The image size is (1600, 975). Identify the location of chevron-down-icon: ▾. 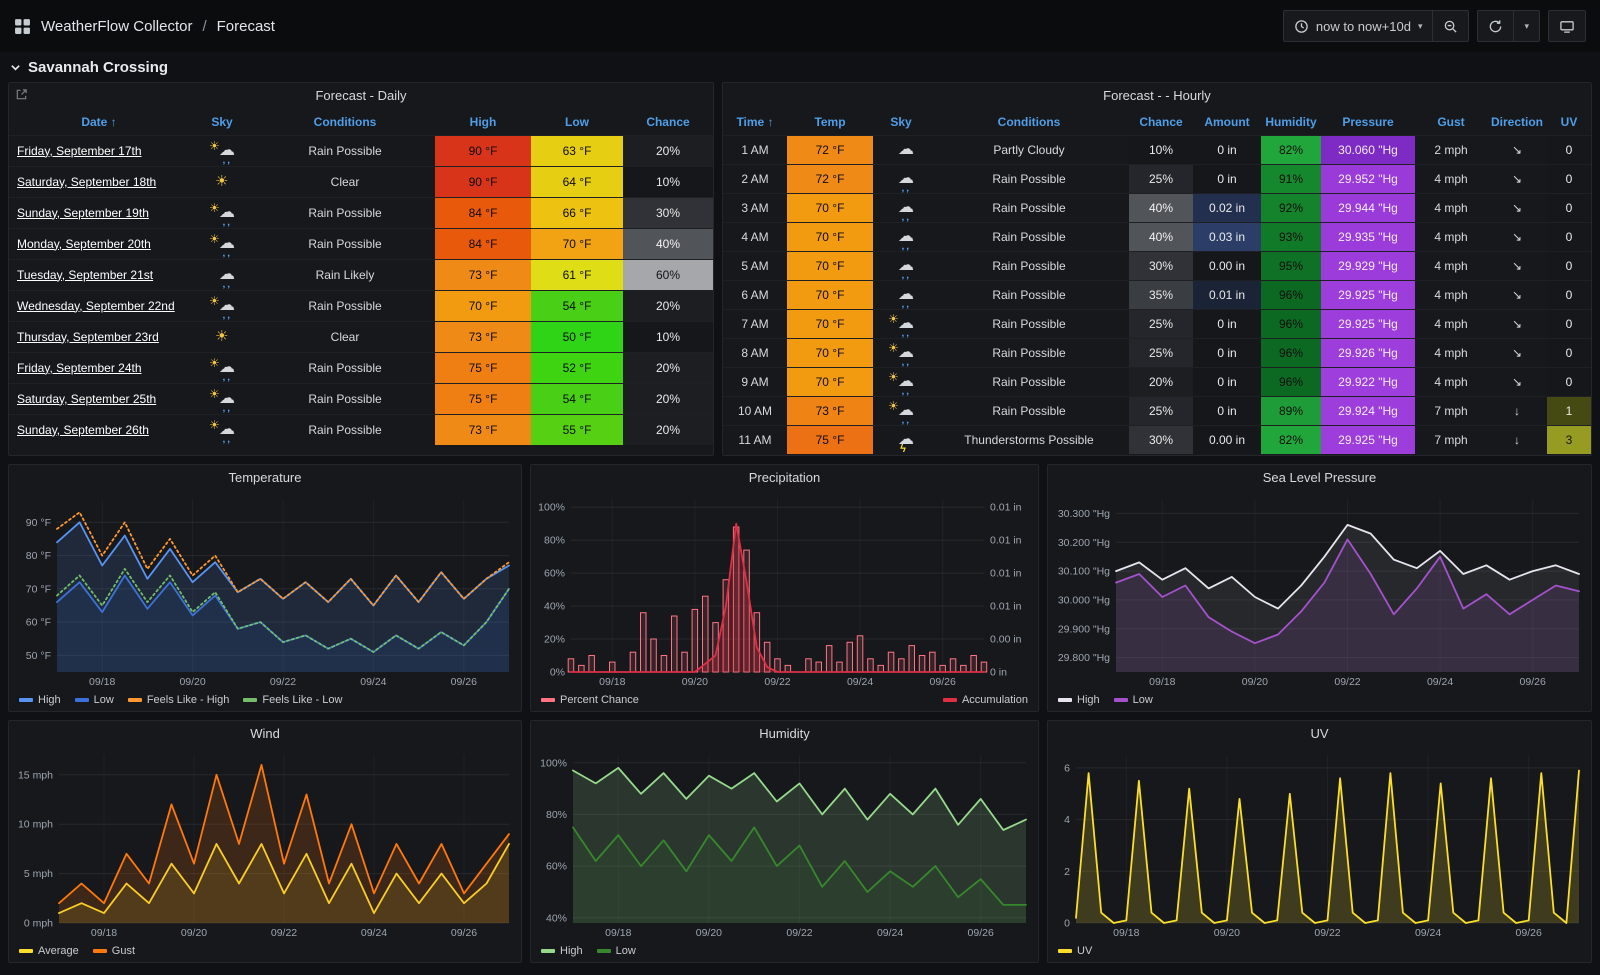
(1526, 25).